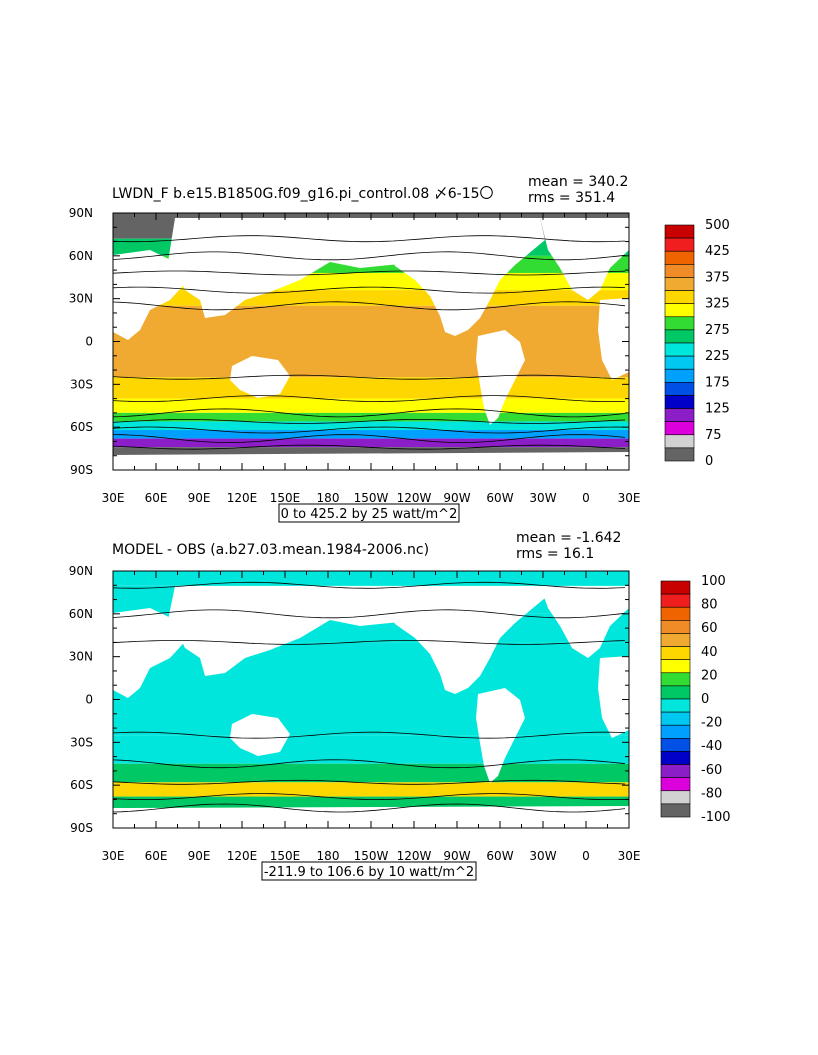  What do you see at coordinates (711, 723) in the screenshot?
I see `colorbar-label: -20` at bounding box center [711, 723].